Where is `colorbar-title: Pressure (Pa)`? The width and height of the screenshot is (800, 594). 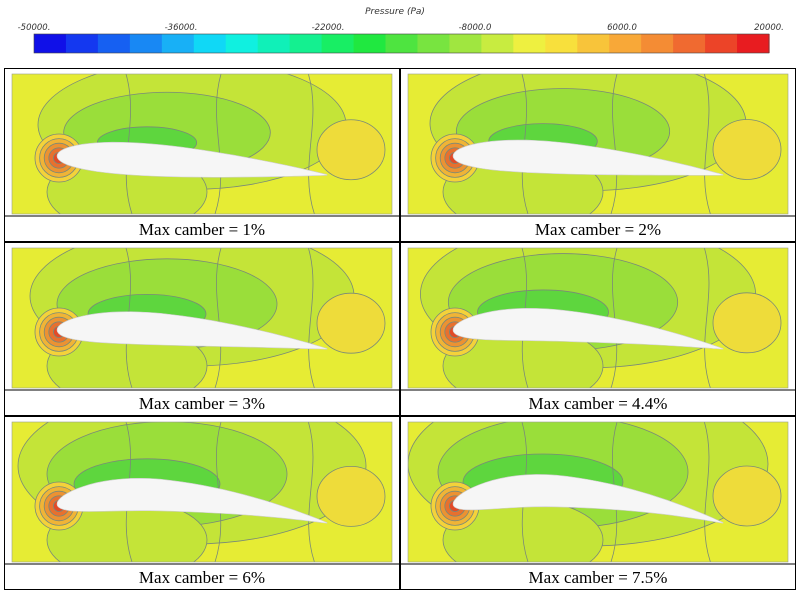 colorbar-title: Pressure (Pa) is located at coordinates (395, 12).